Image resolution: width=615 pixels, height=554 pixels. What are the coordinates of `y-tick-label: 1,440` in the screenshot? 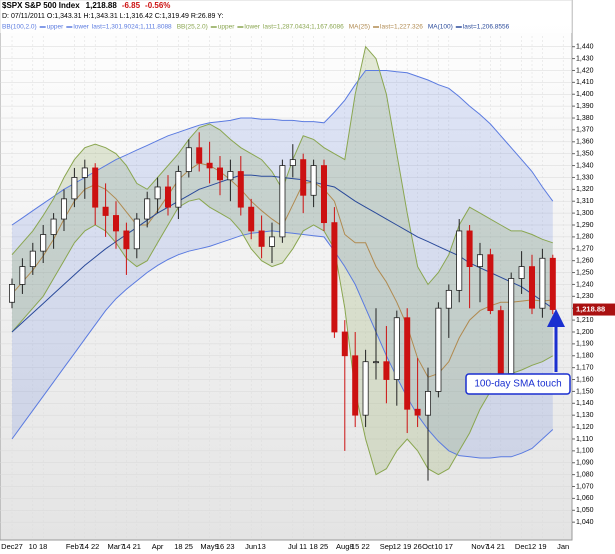 It's located at (585, 47).